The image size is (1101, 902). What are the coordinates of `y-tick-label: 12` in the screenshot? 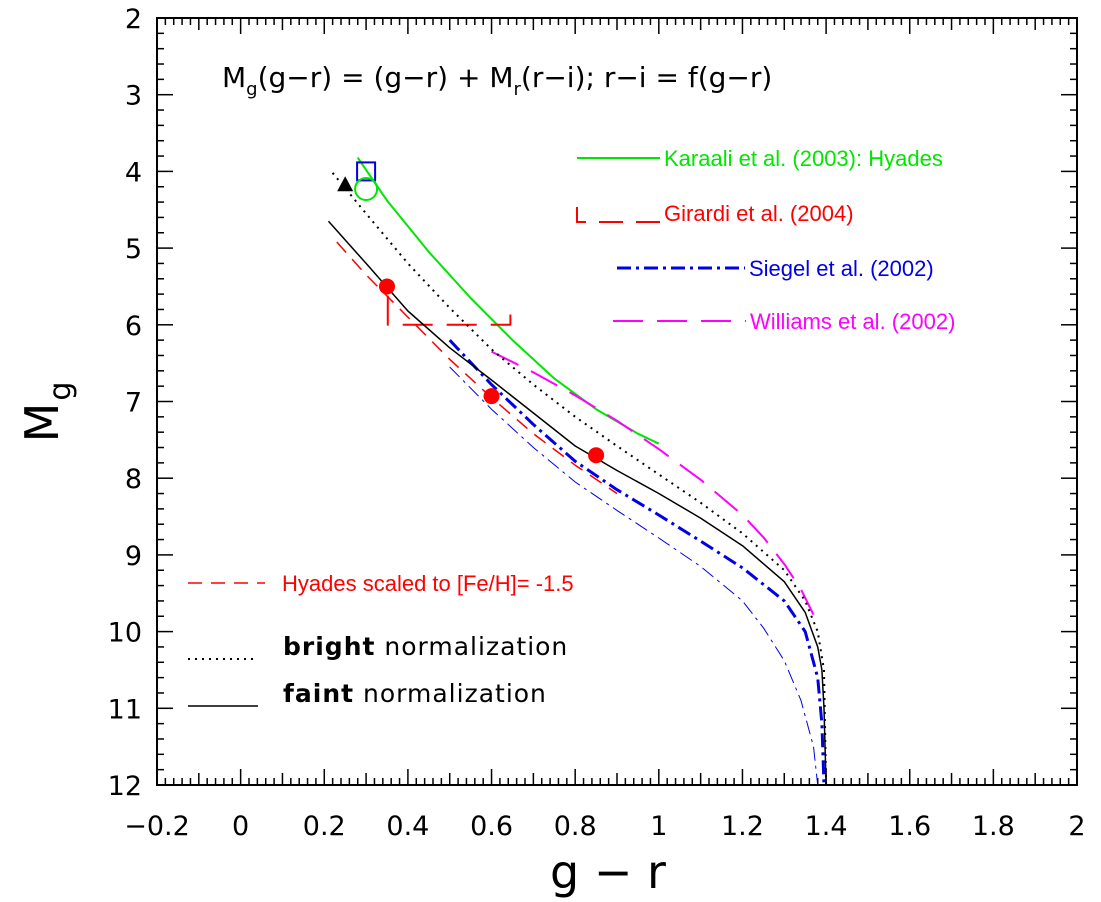 It's located at (125, 786).